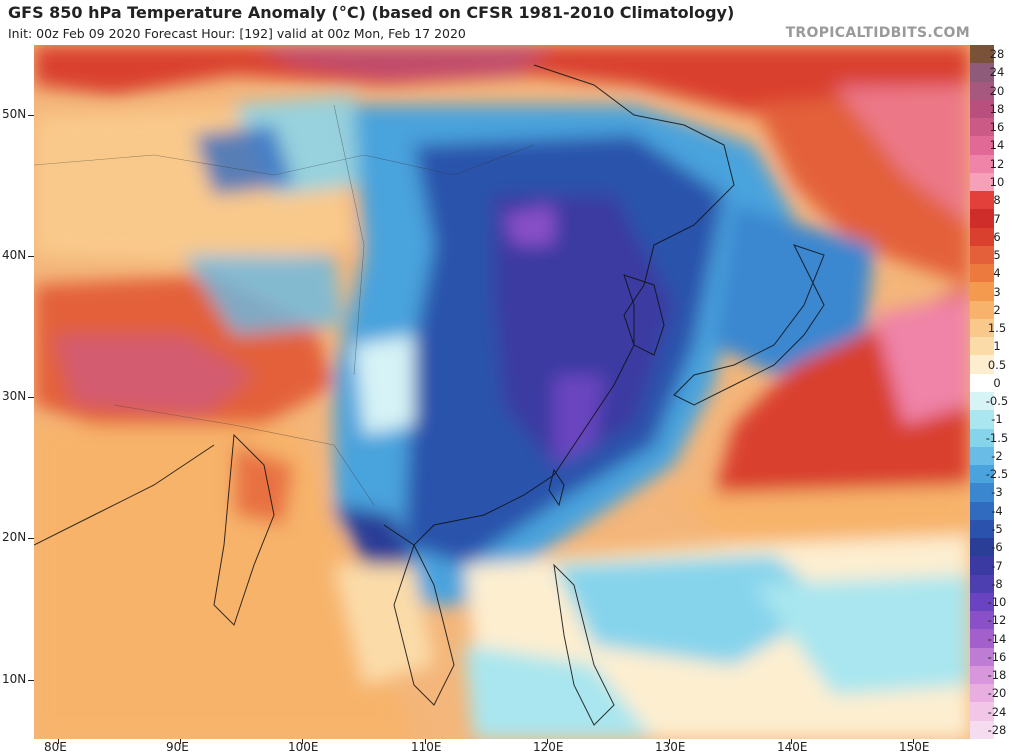 Image resolution: width=1024 pixels, height=756 pixels. I want to click on latitude-label: 10N, so click(14, 679).